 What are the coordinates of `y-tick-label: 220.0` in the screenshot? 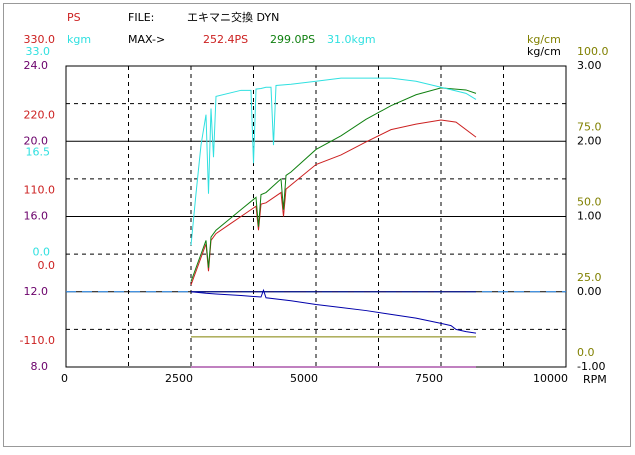 It's located at (40, 114).